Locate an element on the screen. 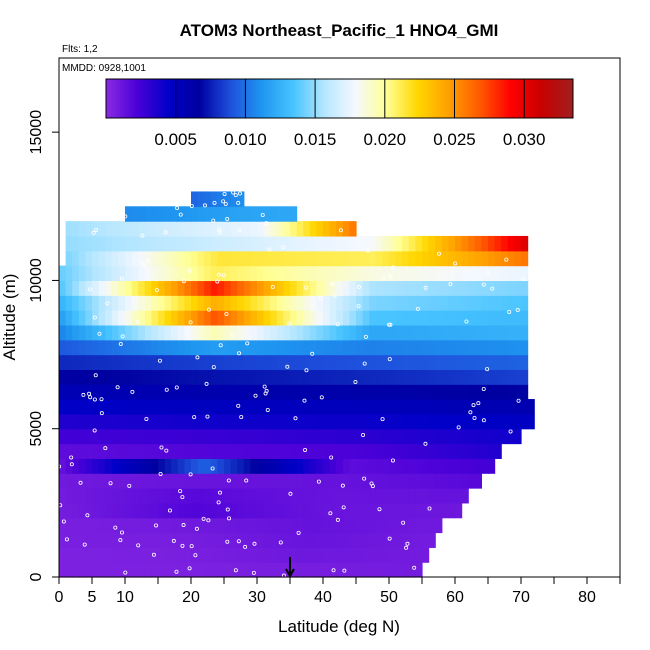  colorbar-tick-label: 0.020 is located at coordinates (385, 139).